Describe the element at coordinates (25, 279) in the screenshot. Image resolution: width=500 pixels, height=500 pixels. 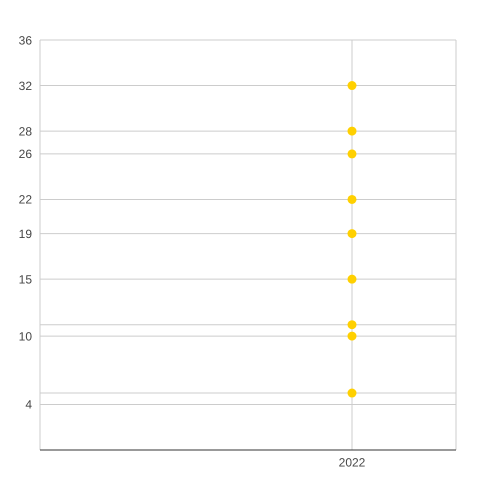
I see `y-tick-label: 15` at that location.